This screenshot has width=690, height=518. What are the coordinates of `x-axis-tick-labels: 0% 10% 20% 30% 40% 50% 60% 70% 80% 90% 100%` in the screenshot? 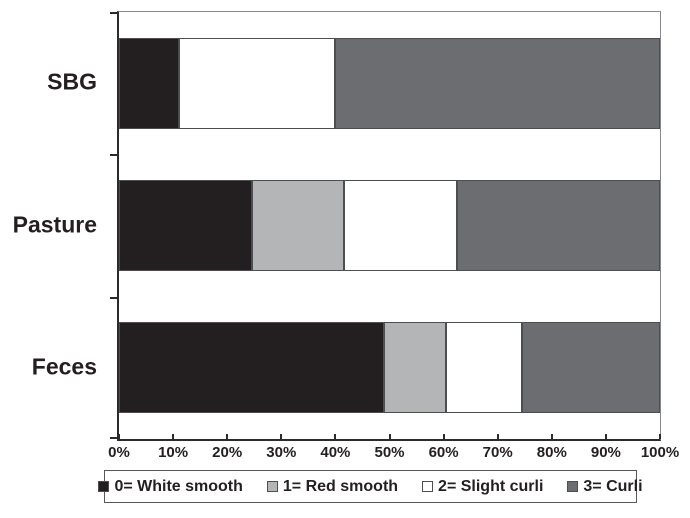 It's located at (345, 455).